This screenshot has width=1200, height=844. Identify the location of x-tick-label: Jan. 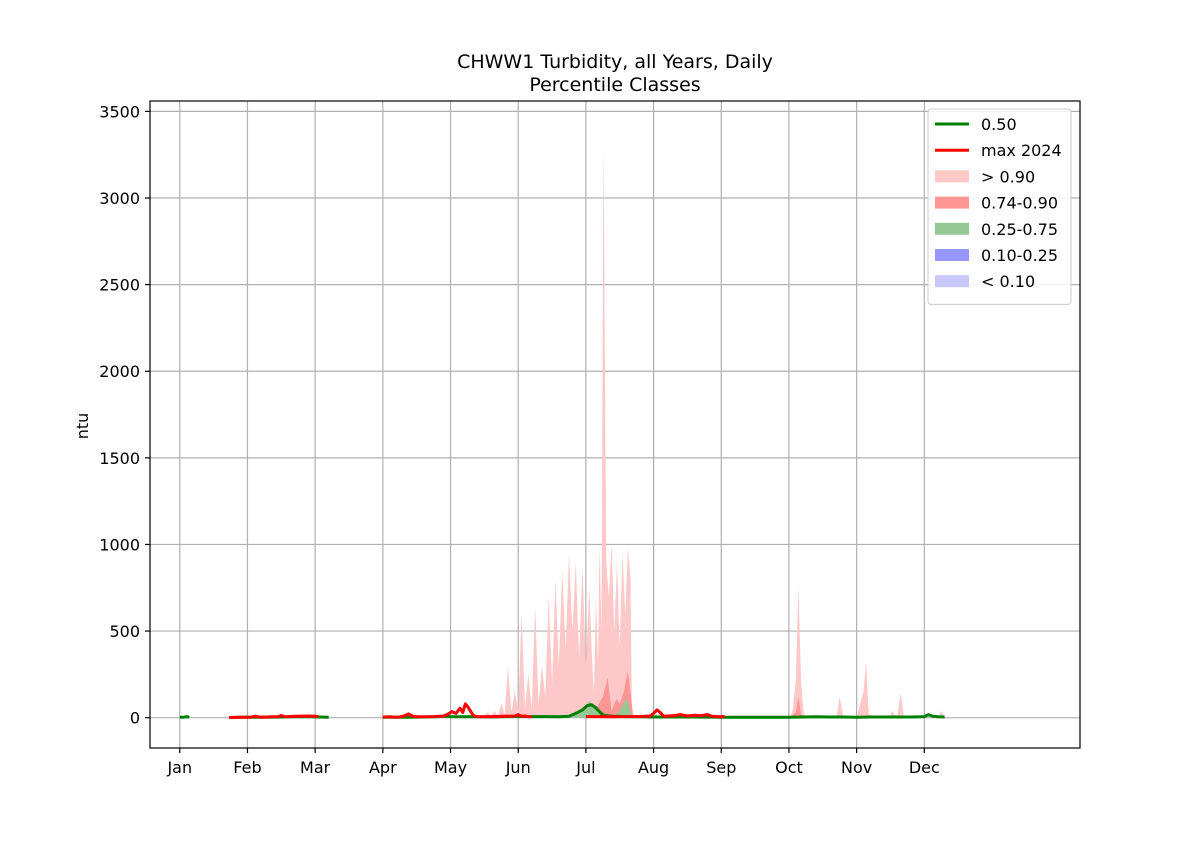
(179, 767).